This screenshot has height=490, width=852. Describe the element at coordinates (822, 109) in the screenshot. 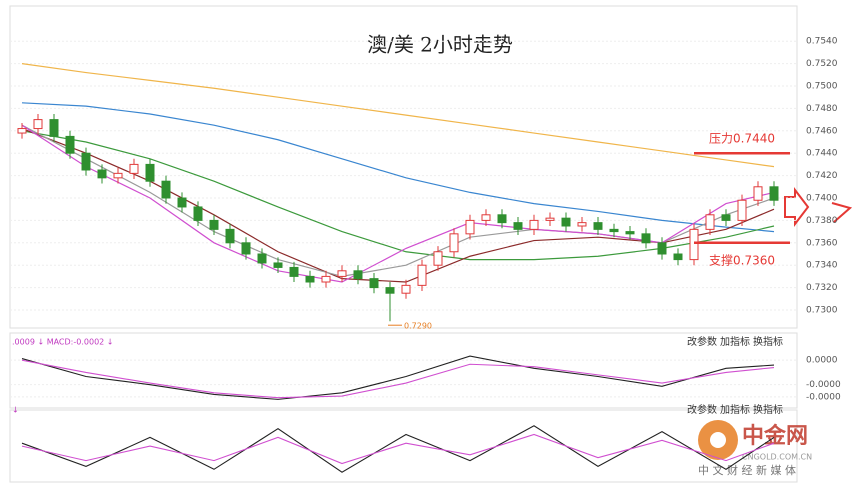

I see `y-tick-label: 0.7480` at that location.